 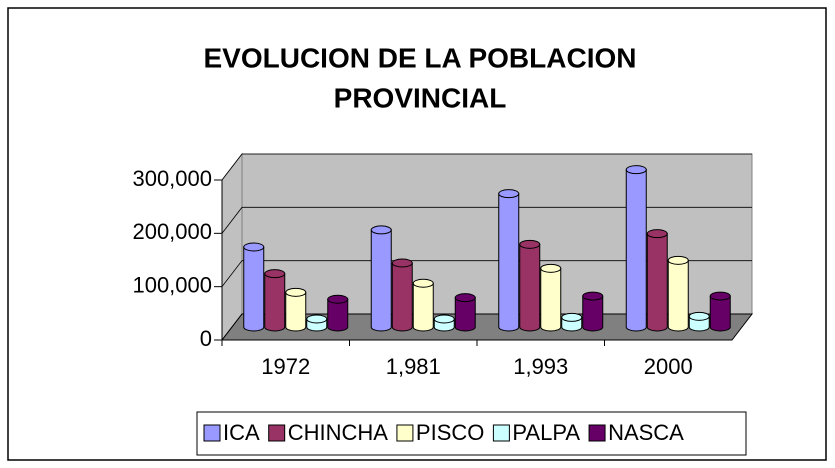 What do you see at coordinates (172, 231) in the screenshot?
I see `y-tick-label: 200,000` at bounding box center [172, 231].